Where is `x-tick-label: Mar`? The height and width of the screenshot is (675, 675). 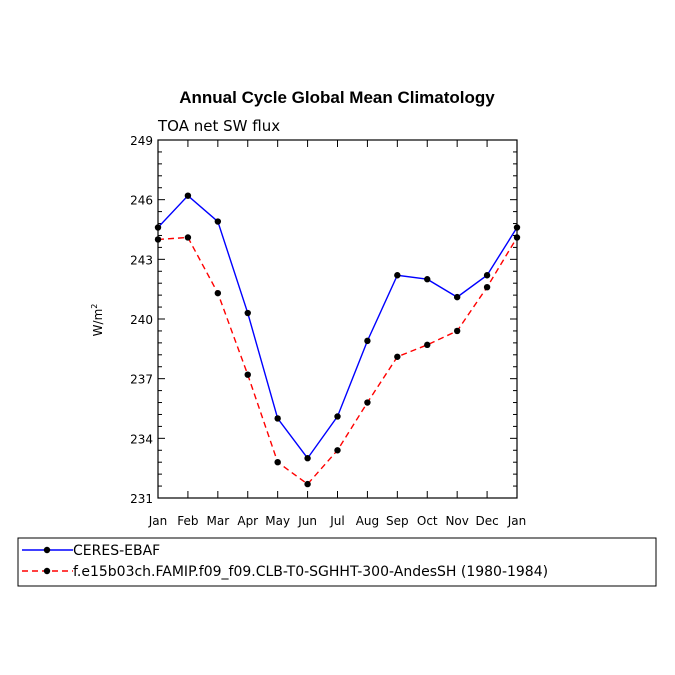
x-tick-label: Mar is located at coordinates (218, 521).